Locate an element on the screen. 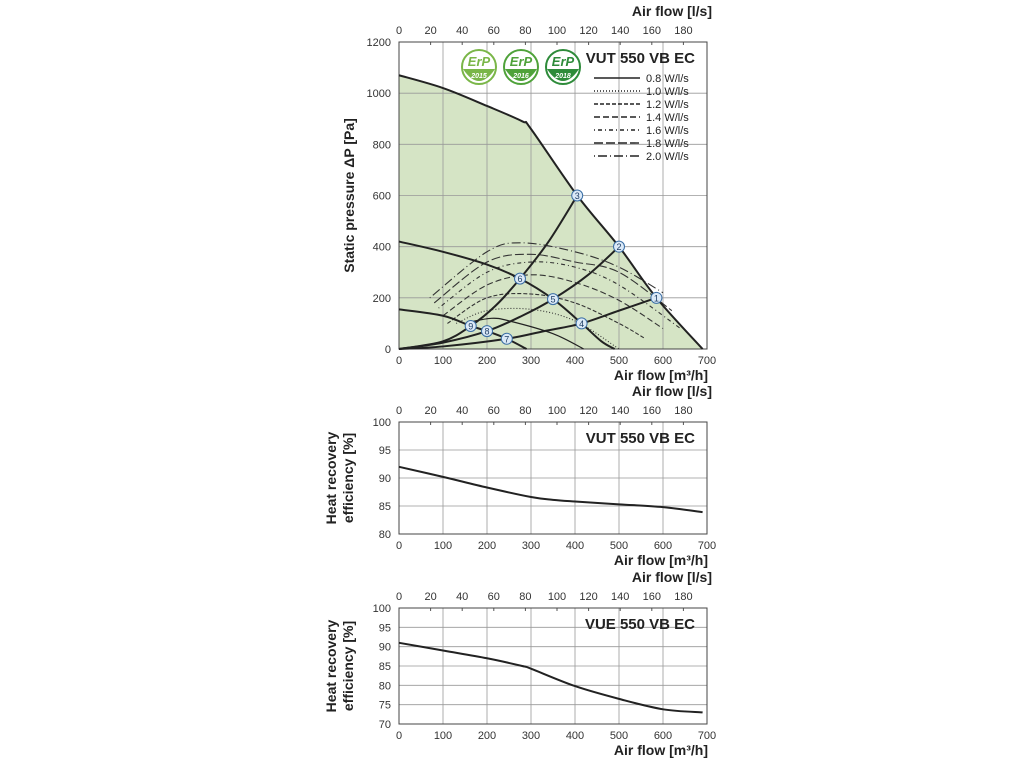 This screenshot has width=1024, height=768. x2-tick-label: 0 is located at coordinates (399, 411).